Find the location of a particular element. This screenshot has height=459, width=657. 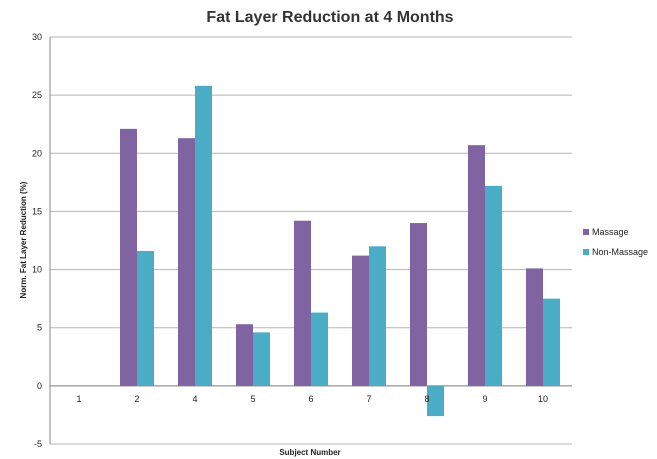

x-tick-label: 1 is located at coordinates (78, 399).